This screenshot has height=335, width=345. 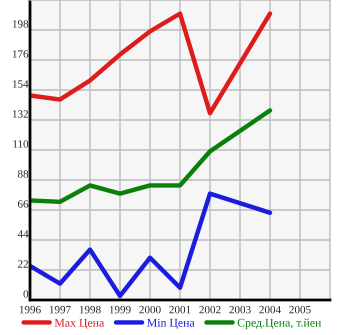 I want to click on y-tick-label: 198, so click(x=20, y=24).